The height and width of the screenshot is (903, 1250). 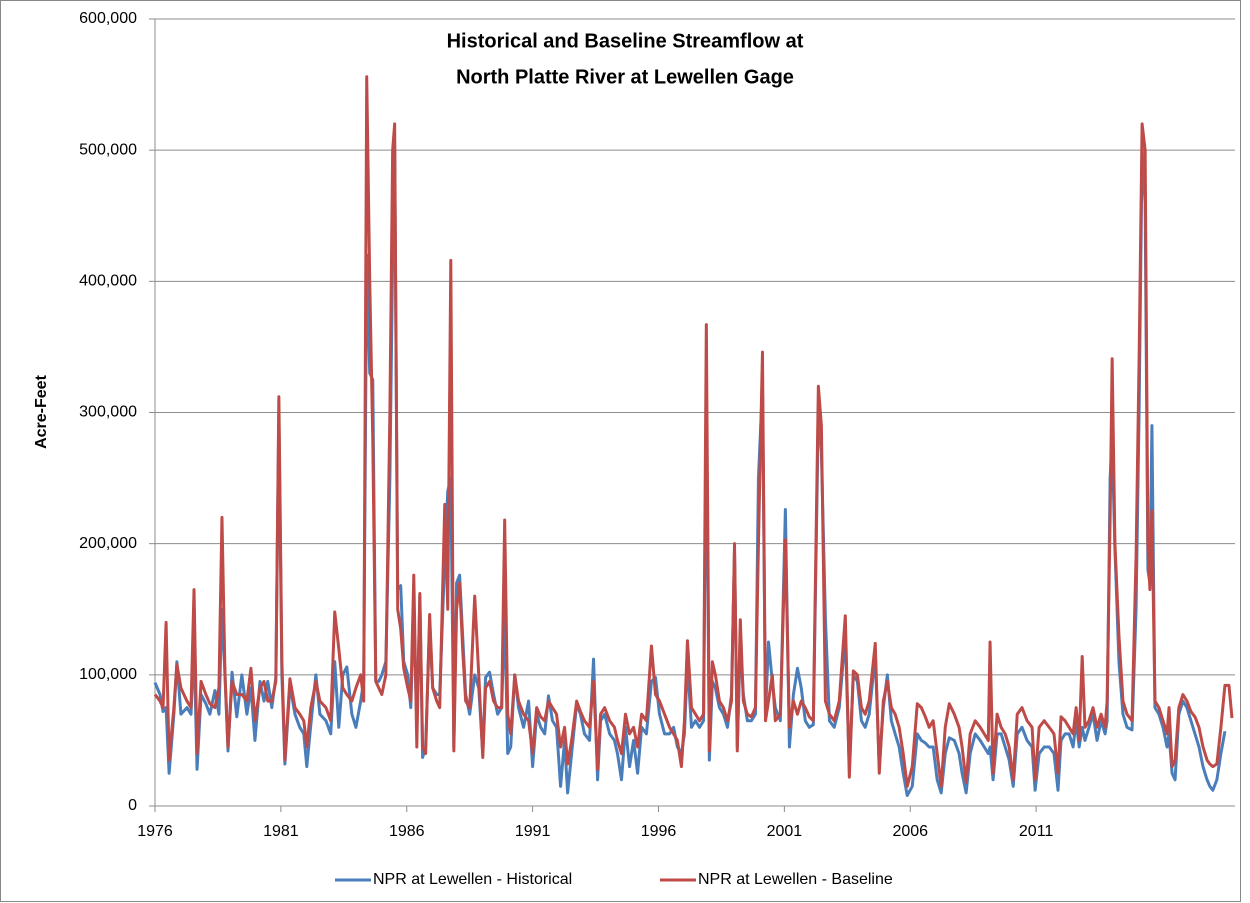 What do you see at coordinates (910, 831) in the screenshot?
I see `x-tick-label: 2006` at bounding box center [910, 831].